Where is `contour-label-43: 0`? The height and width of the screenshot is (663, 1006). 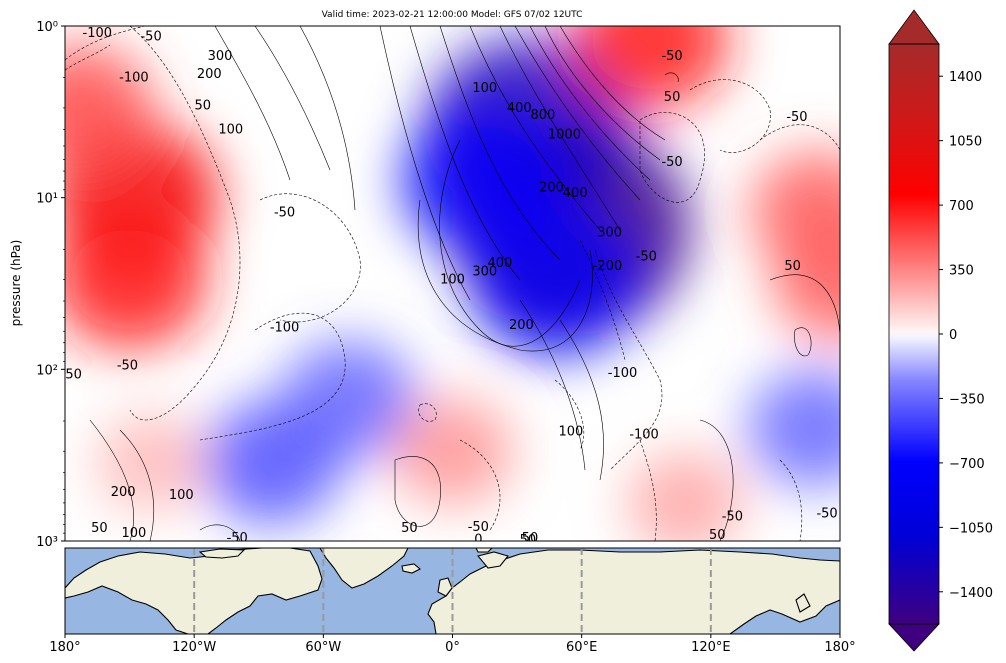
contour-label-43: 0 is located at coordinates (478, 539).